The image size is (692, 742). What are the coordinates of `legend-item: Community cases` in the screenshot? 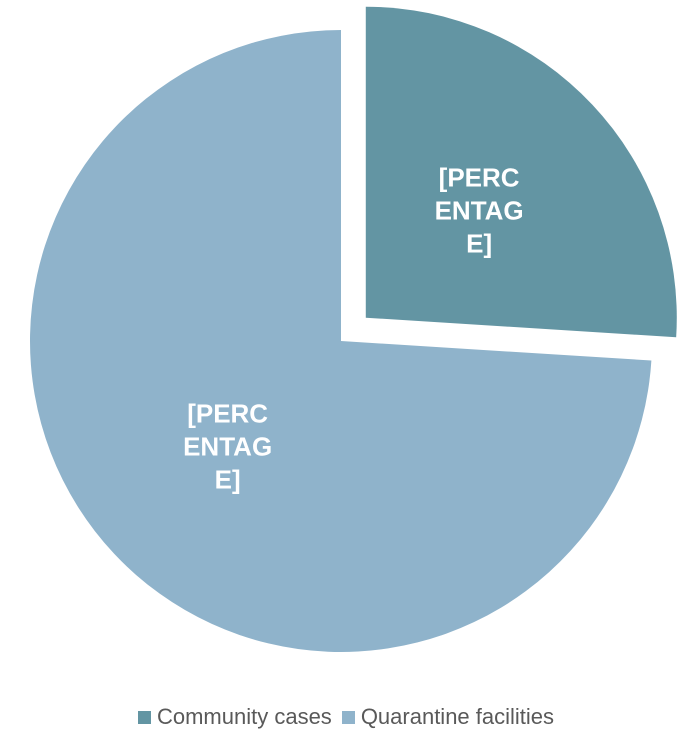 It's located at (234, 717).